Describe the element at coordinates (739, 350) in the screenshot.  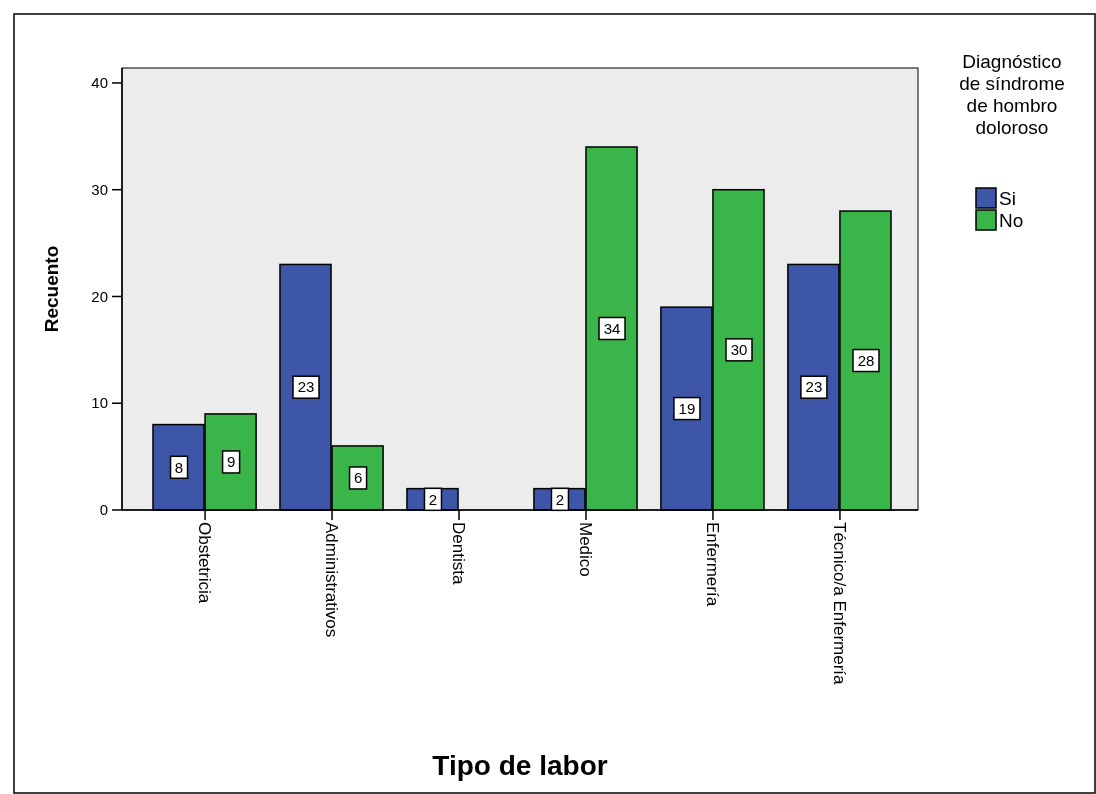
I see `data-label: 30` at that location.